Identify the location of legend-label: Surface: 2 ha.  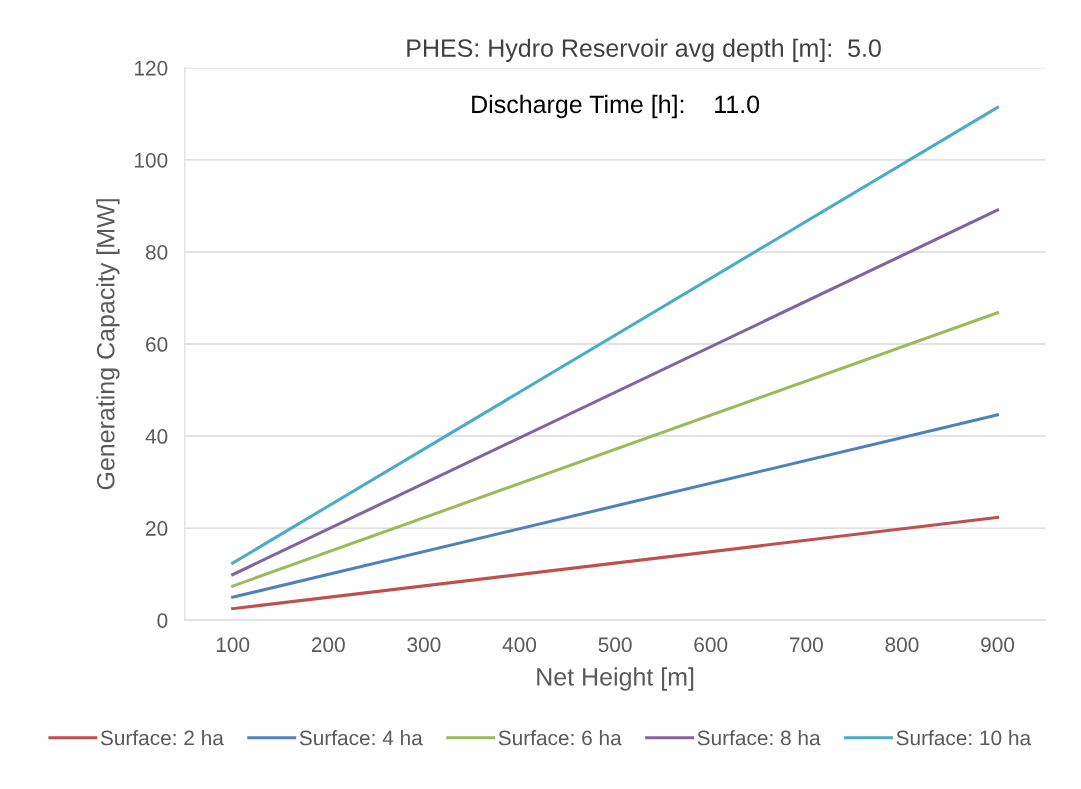
(162, 738).